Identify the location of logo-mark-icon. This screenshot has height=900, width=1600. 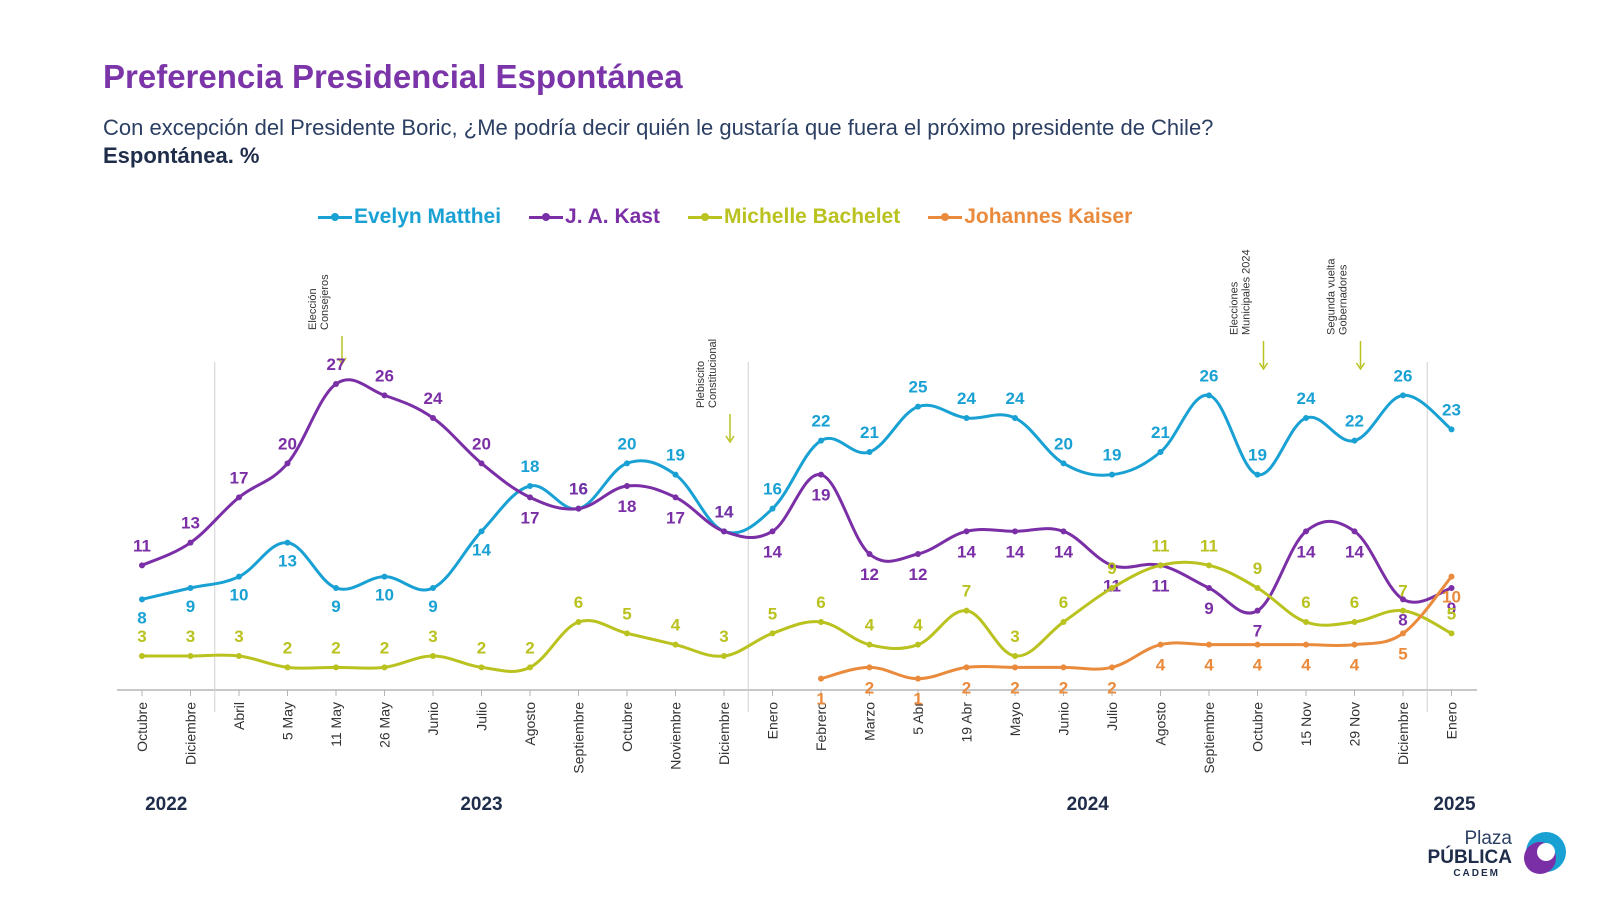
(1545, 853).